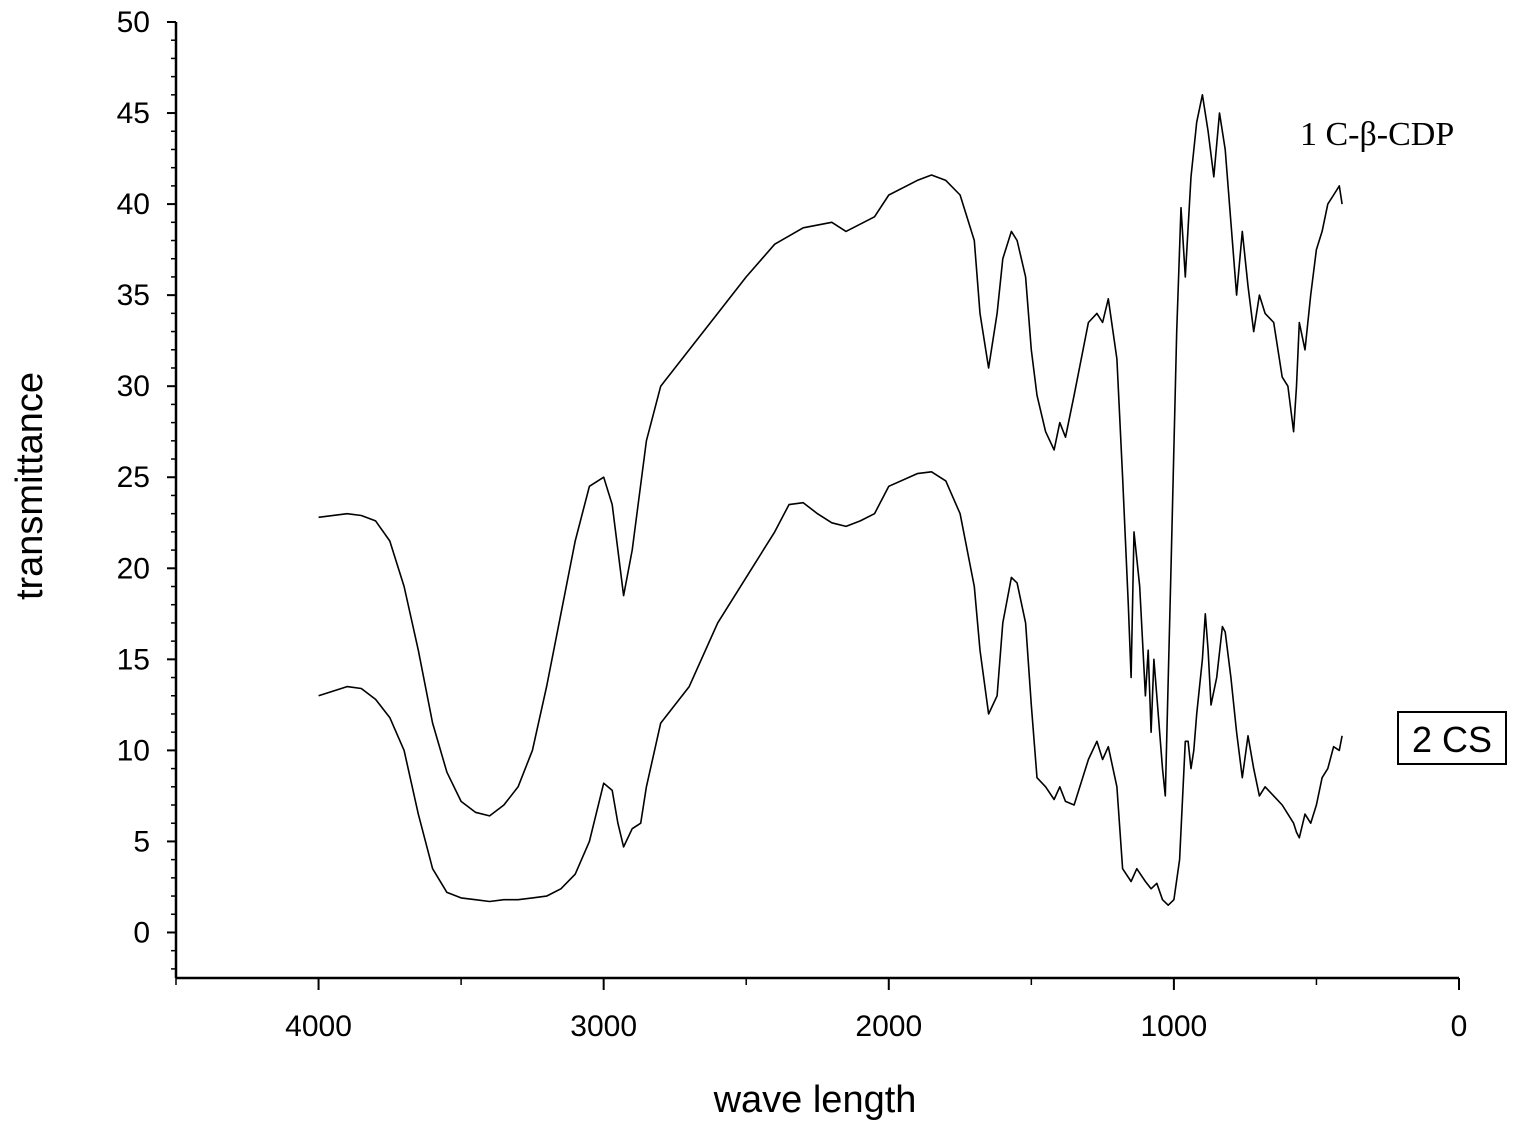 Image resolution: width=1537 pixels, height=1132 pixels. I want to click on x-ticks: 4000 3000 2000 1000 0, so click(821, 1010).